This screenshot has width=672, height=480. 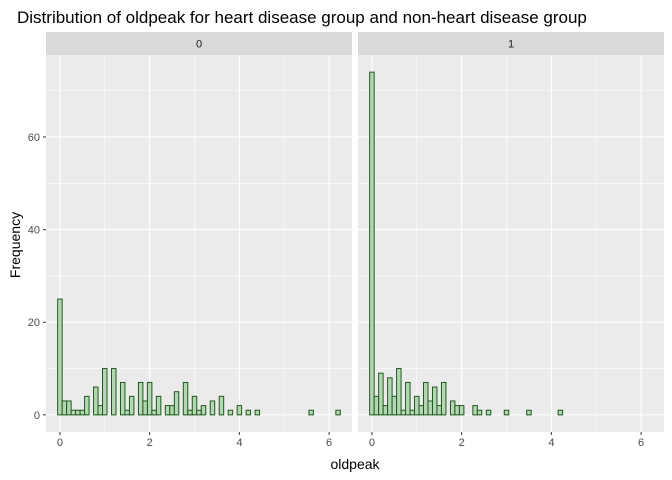 I want to click on y-tick-label: 0, so click(x=37, y=416).